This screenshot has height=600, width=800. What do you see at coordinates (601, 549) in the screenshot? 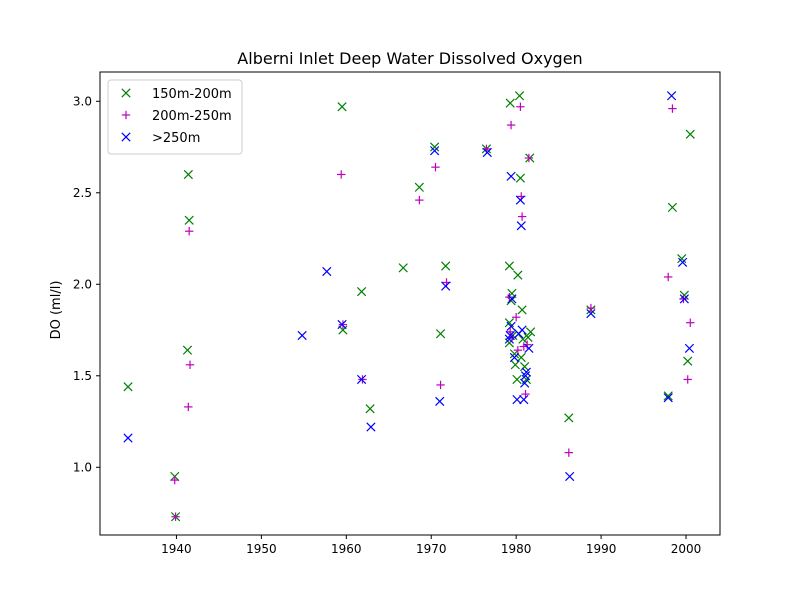
I see `x-tick-label: 1990` at bounding box center [601, 549].